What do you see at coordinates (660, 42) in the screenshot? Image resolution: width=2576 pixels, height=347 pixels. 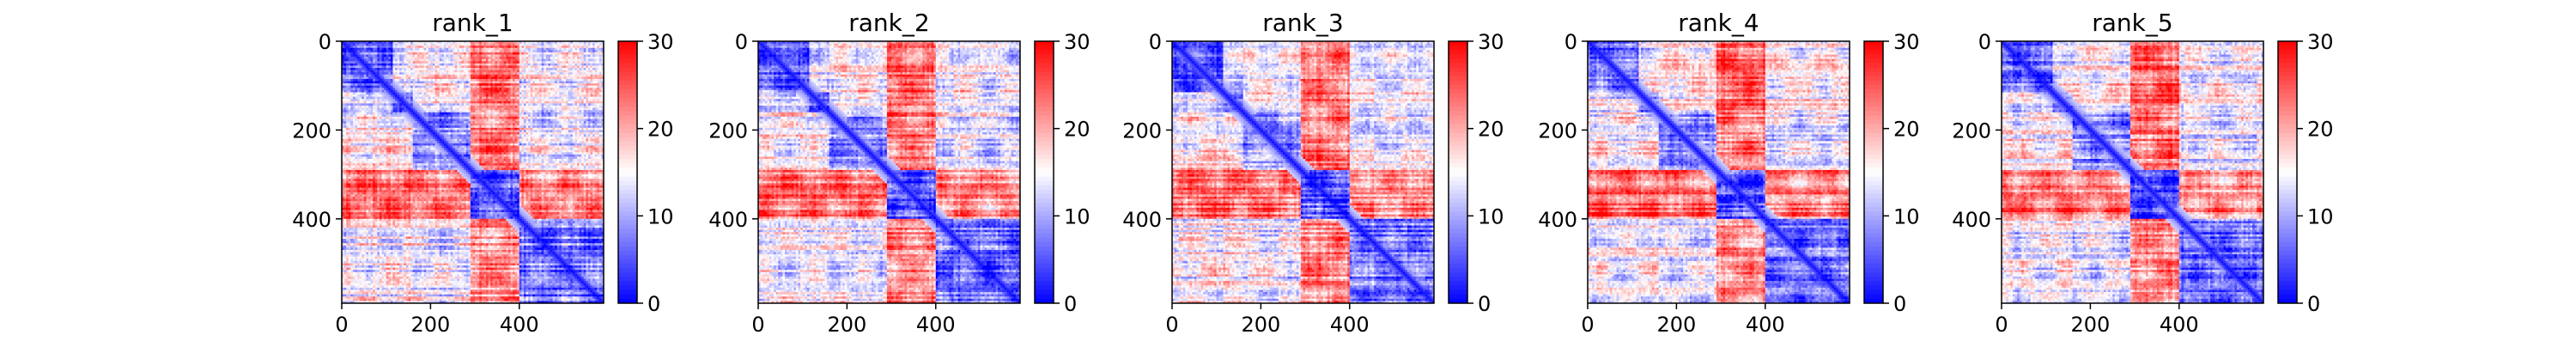 I see `colorbar-tick-label: 30` at bounding box center [660, 42].